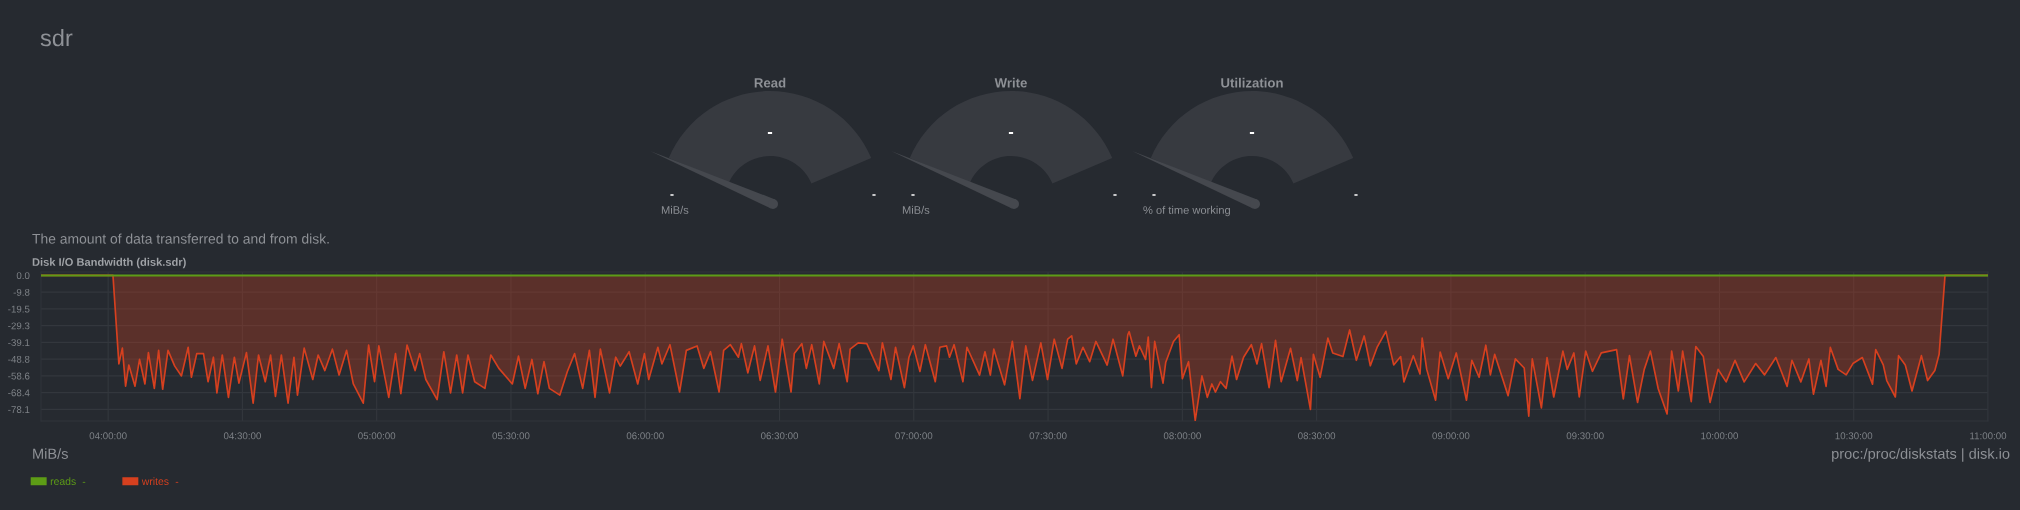 The height and width of the screenshot is (510, 2020). What do you see at coordinates (19, 343) in the screenshot?
I see `y-tick-label: -39.1` at bounding box center [19, 343].